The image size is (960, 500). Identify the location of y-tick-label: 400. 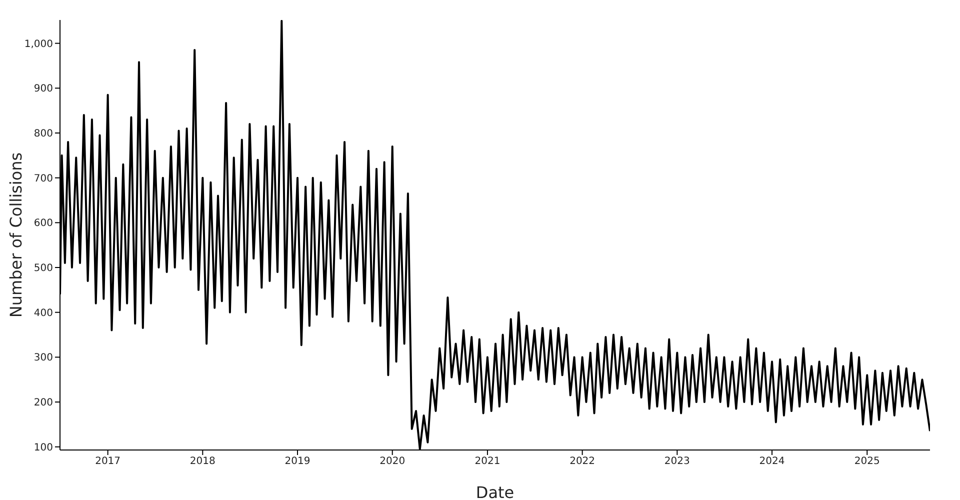
(43, 313).